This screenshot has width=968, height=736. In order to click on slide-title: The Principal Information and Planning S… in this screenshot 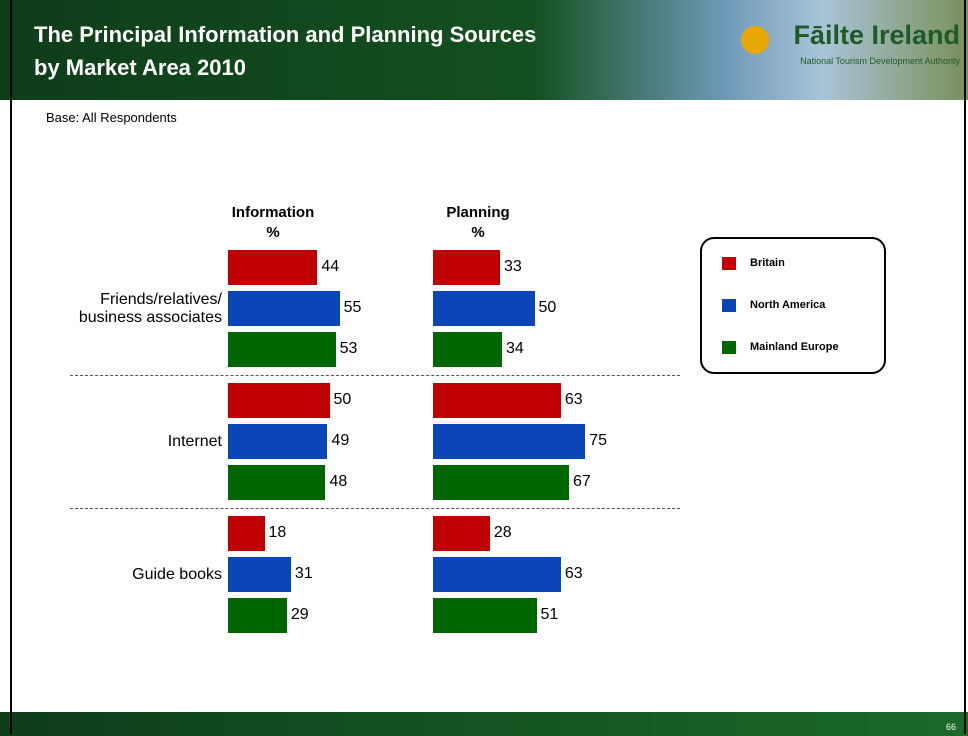, I will do `click(285, 51)`.